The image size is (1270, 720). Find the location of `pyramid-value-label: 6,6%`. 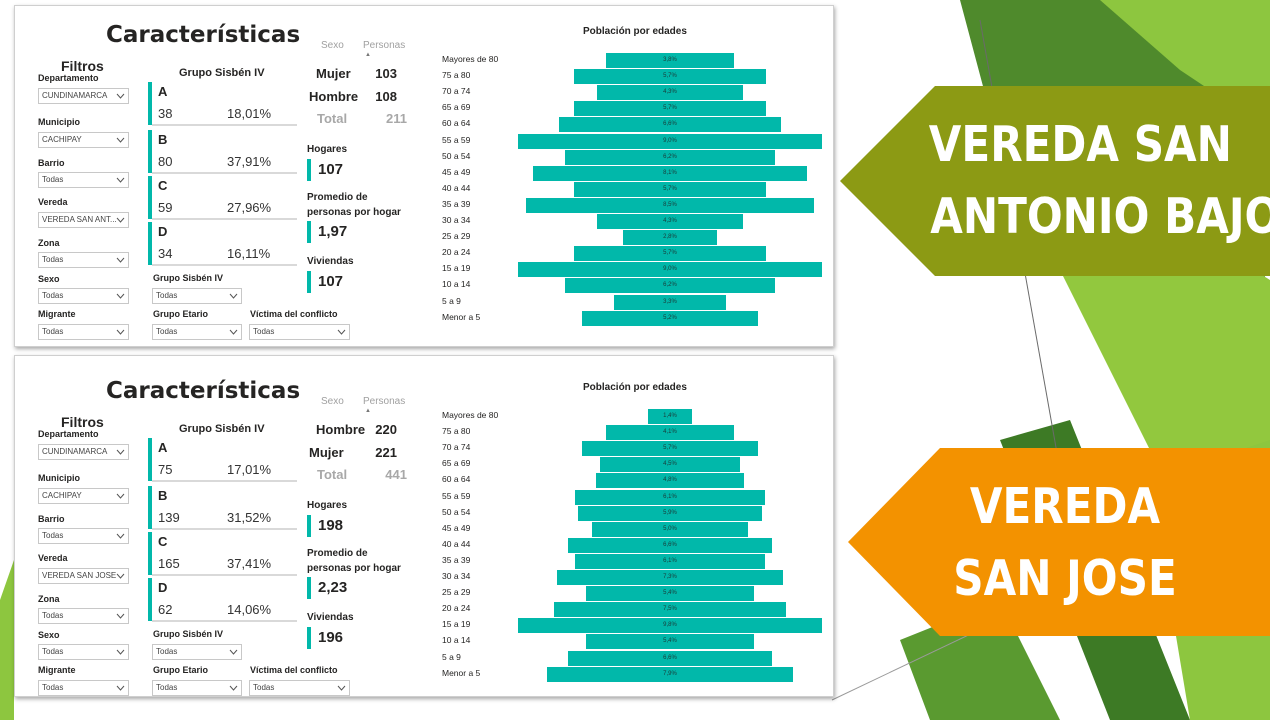

pyramid-value-label: 6,6% is located at coordinates (670, 544).